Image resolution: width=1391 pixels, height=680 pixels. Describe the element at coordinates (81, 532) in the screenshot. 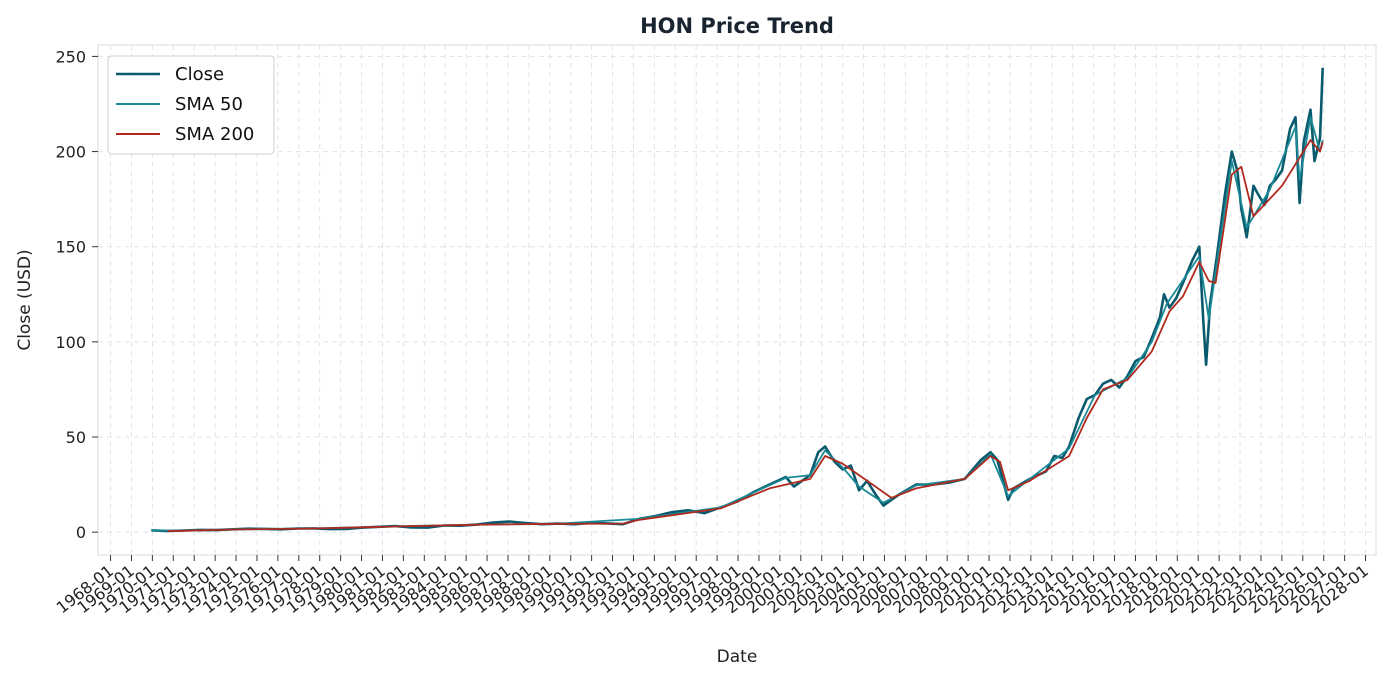

I see `y-tick-label: 0` at that location.